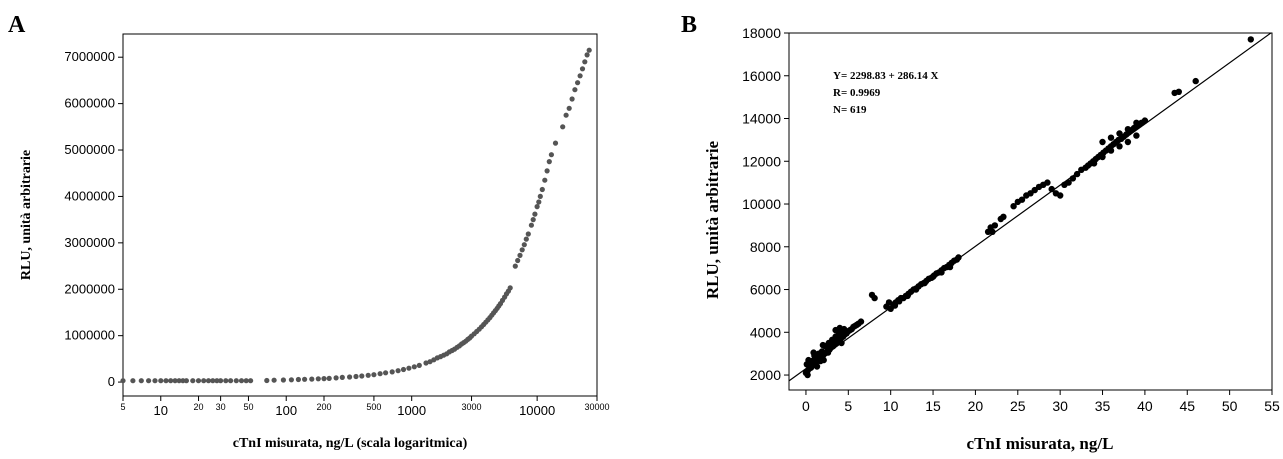 This screenshot has width=1283, height=459. Describe the element at coordinates (89, 335) in the screenshot. I see `chart-a-y-tick-label: 1000000` at that location.